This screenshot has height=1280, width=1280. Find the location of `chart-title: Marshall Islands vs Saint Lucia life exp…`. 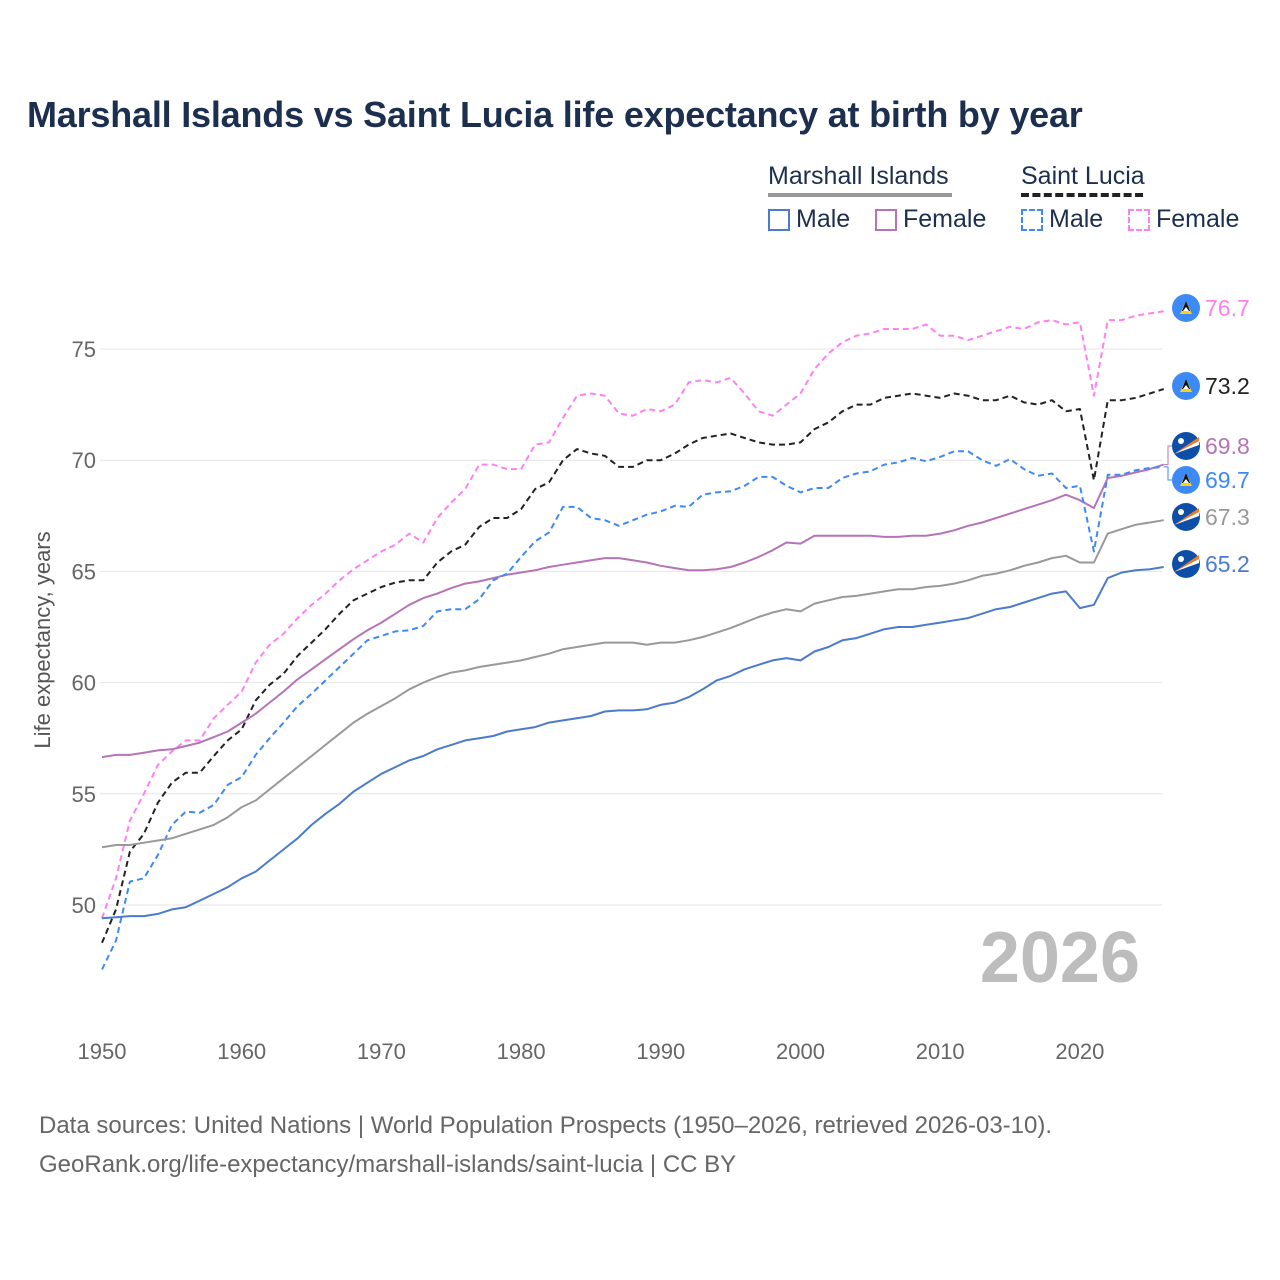

chart-title: Marshall Islands vs Saint Lucia life exp… is located at coordinates (555, 114).